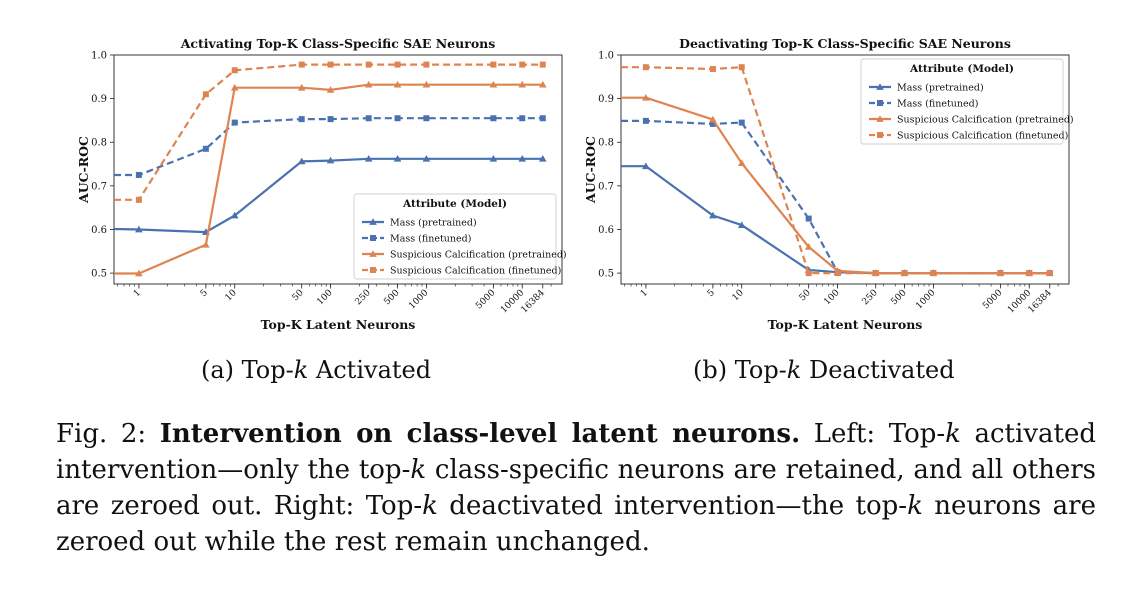  Describe the element at coordinates (430, 239) in the screenshot. I see `legend-entry-label: Mass (finetuned)` at that location.